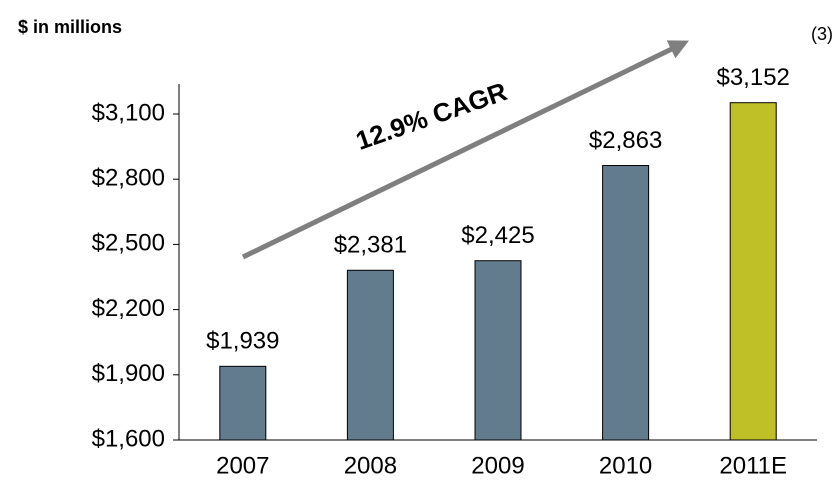 This screenshot has height=489, width=834. What do you see at coordinates (753, 465) in the screenshot?
I see `x-tick-label: 2011E` at bounding box center [753, 465].